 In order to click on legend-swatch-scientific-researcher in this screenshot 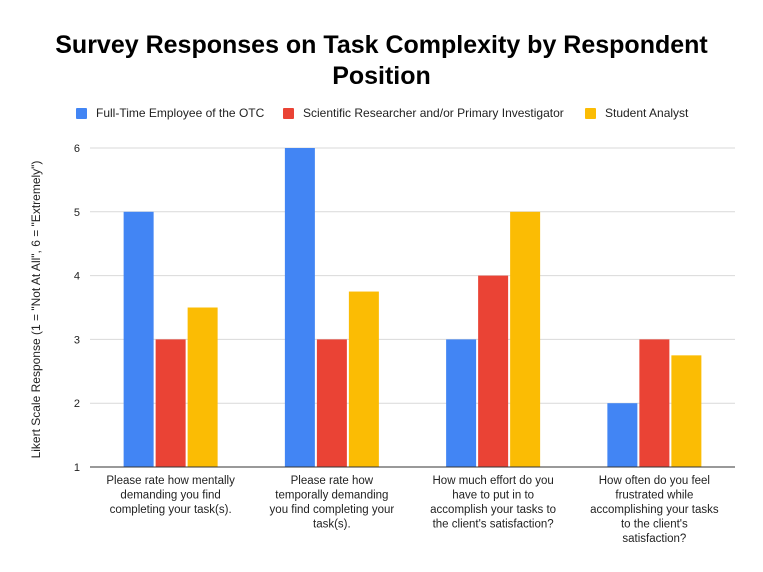, I will do `click(288, 113)`.